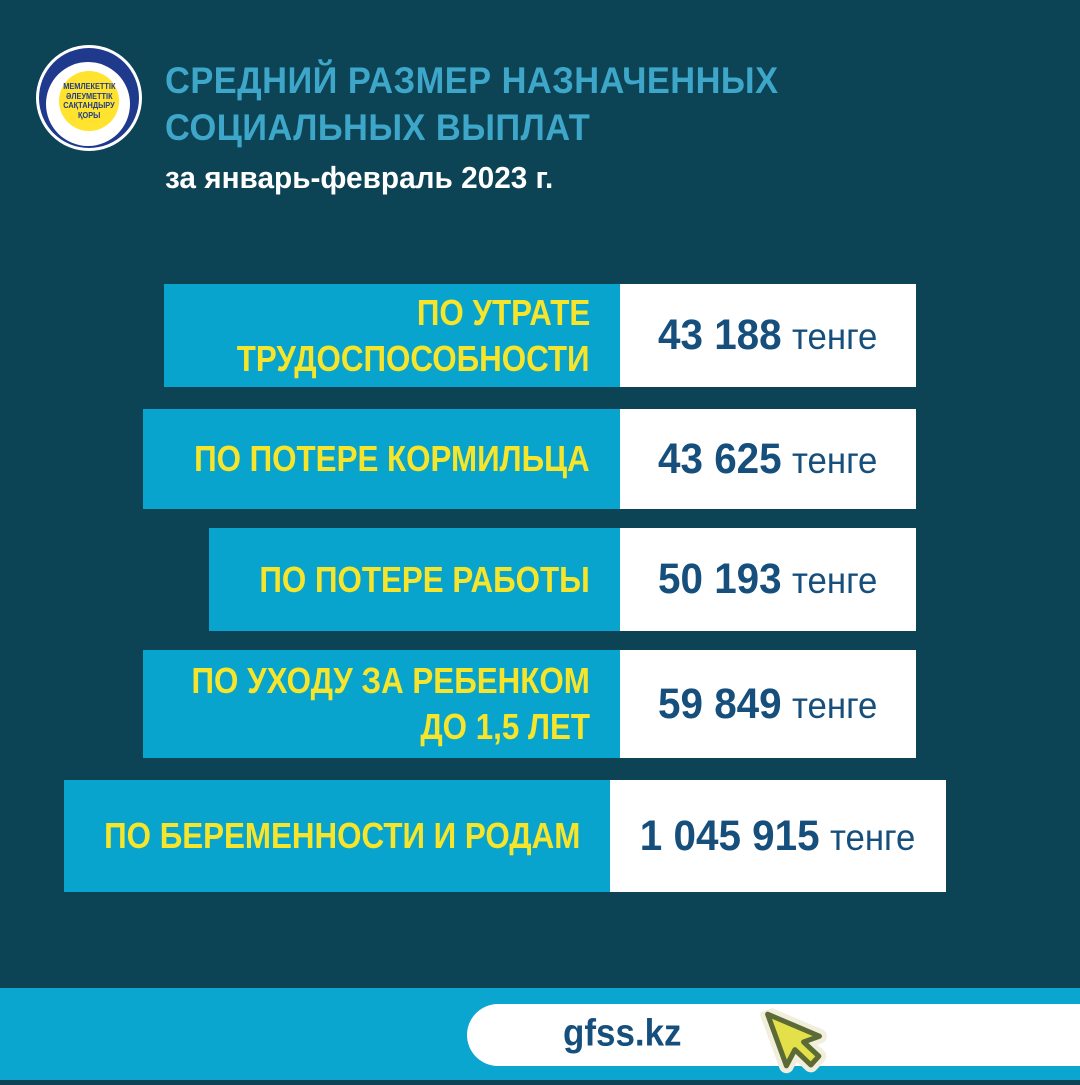 This screenshot has width=1080, height=1085. What do you see at coordinates (89, 115) in the screenshot?
I see `logo-text-line: ҚОРЫ` at bounding box center [89, 115].